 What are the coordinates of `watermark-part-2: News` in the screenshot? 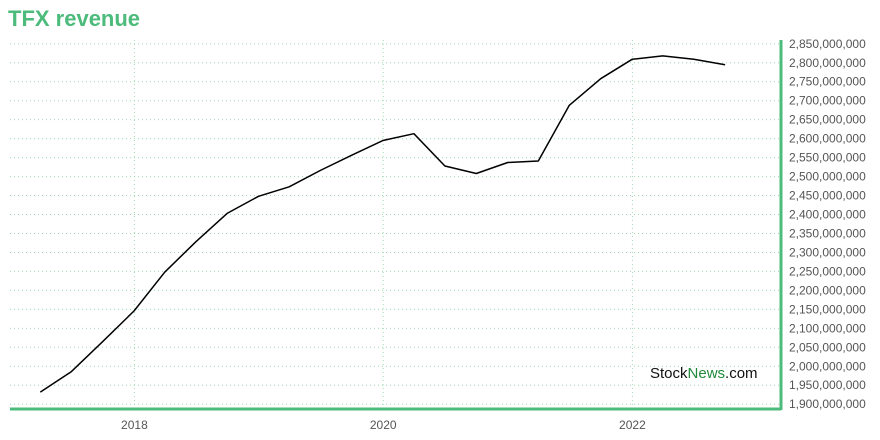 It's located at (706, 373).